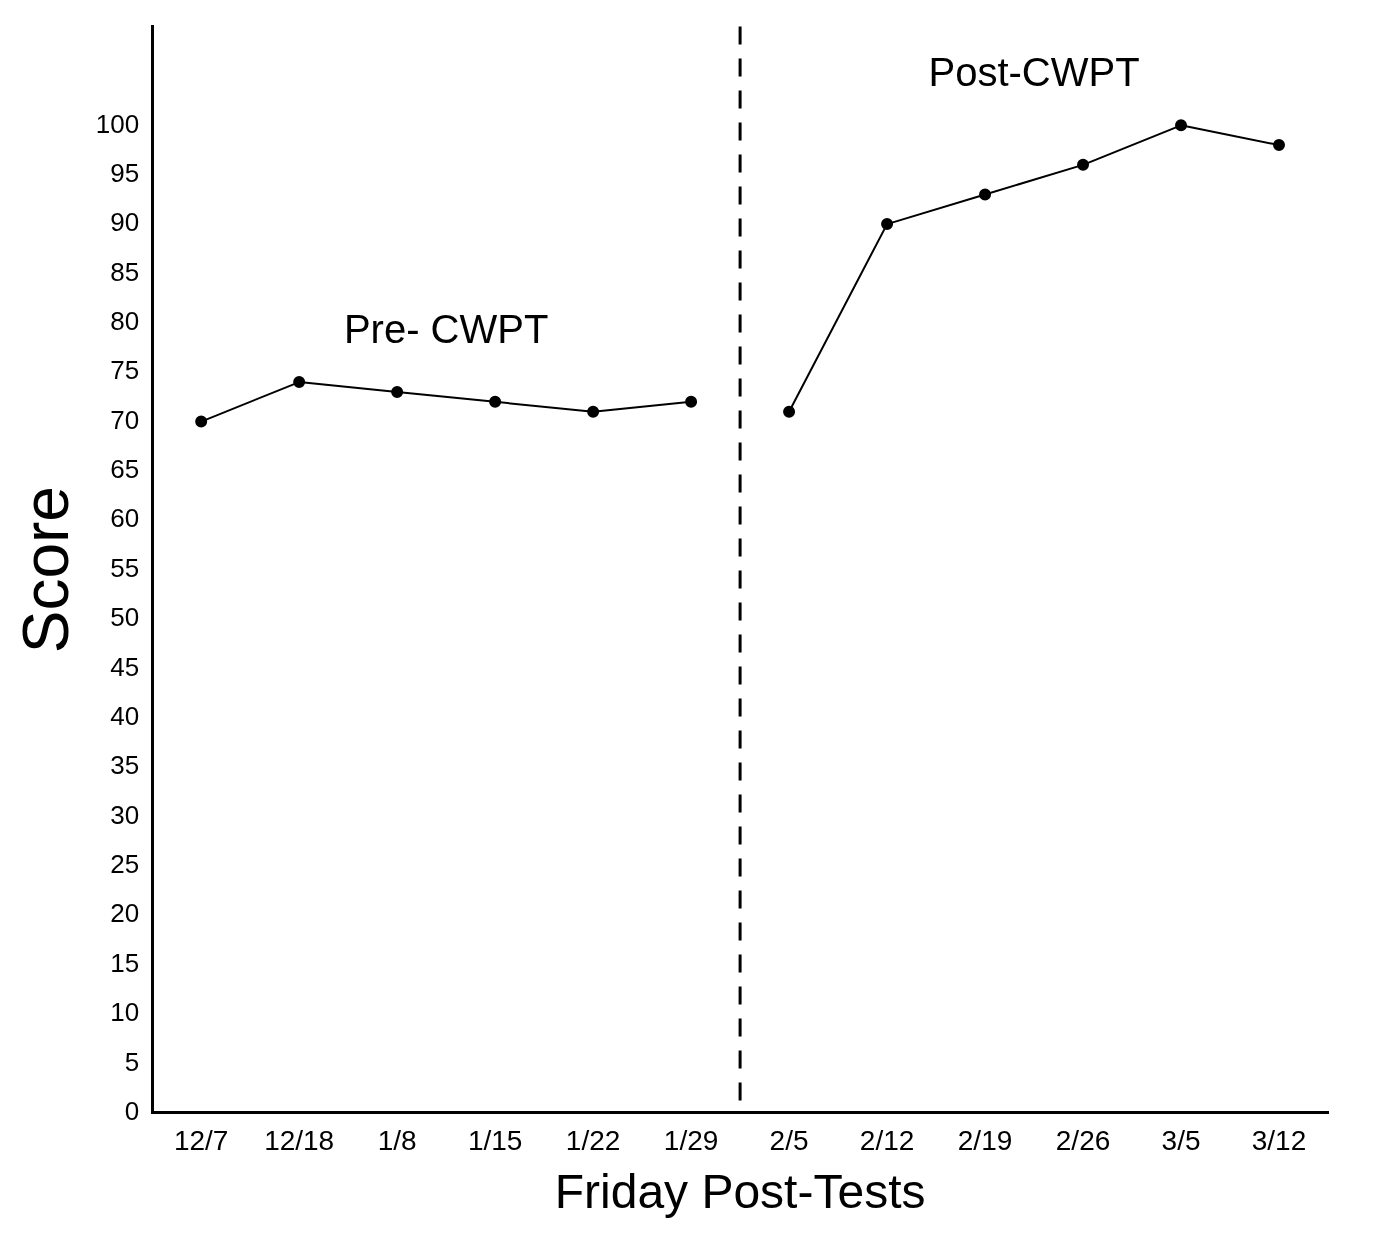 The image size is (1378, 1240). I want to click on y-tick-label: 50, so click(125, 617).